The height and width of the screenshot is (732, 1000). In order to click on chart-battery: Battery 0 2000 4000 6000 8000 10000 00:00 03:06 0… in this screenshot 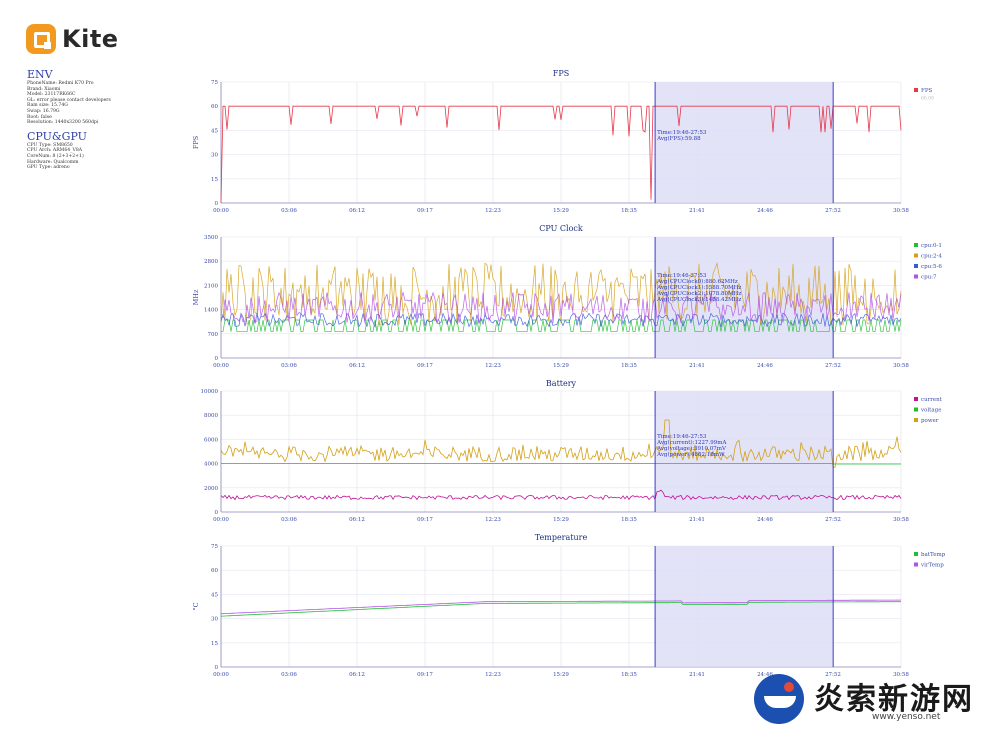, I will do `click(572, 451)`.